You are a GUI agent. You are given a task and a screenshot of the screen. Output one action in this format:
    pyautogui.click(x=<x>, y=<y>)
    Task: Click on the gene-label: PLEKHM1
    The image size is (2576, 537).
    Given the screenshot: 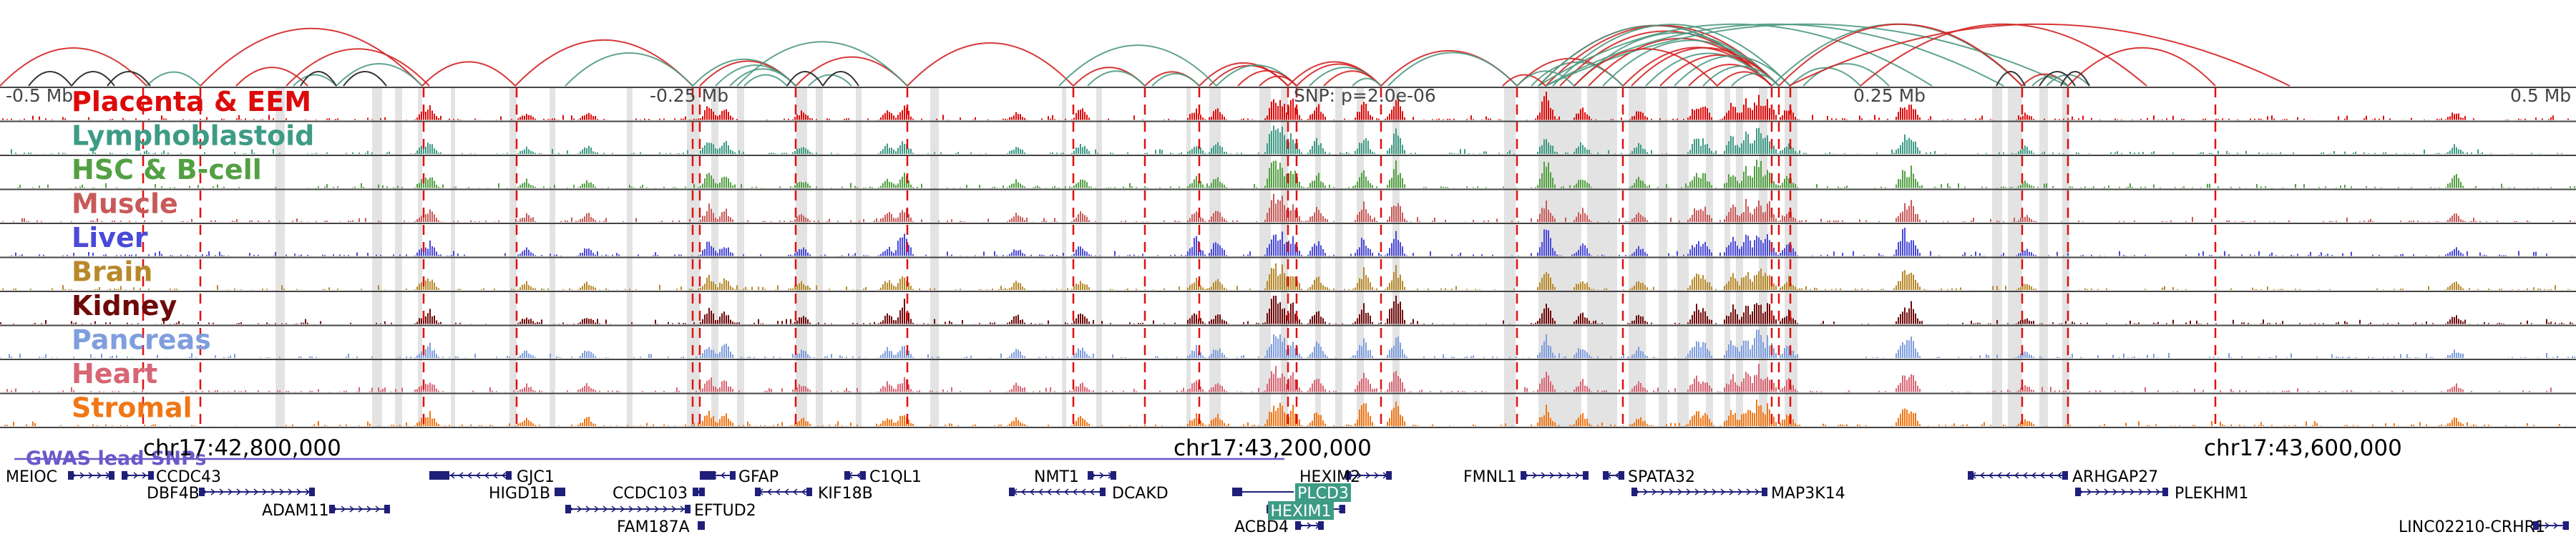 What is the action you would take?
    pyautogui.click(x=2211, y=494)
    